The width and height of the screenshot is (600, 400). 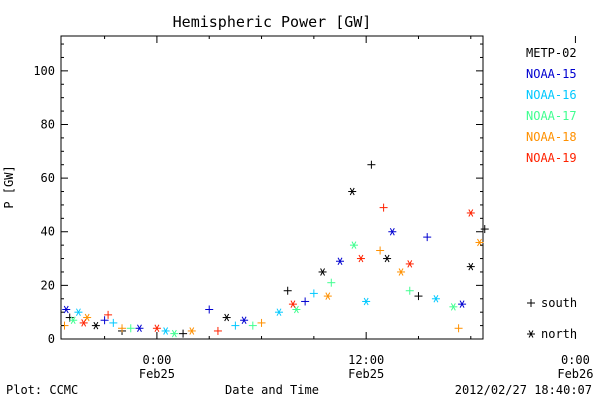 I want to click on marker-legend-label: south, so click(x=559, y=303).